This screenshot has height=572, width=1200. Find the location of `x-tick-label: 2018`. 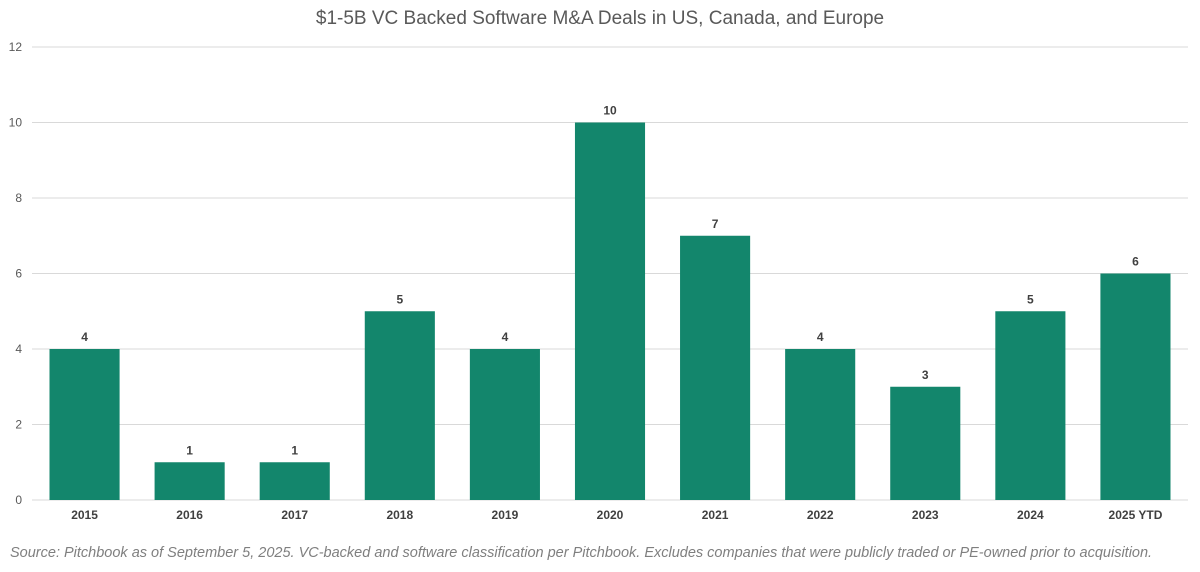

x-tick-label: 2018 is located at coordinates (399, 515).